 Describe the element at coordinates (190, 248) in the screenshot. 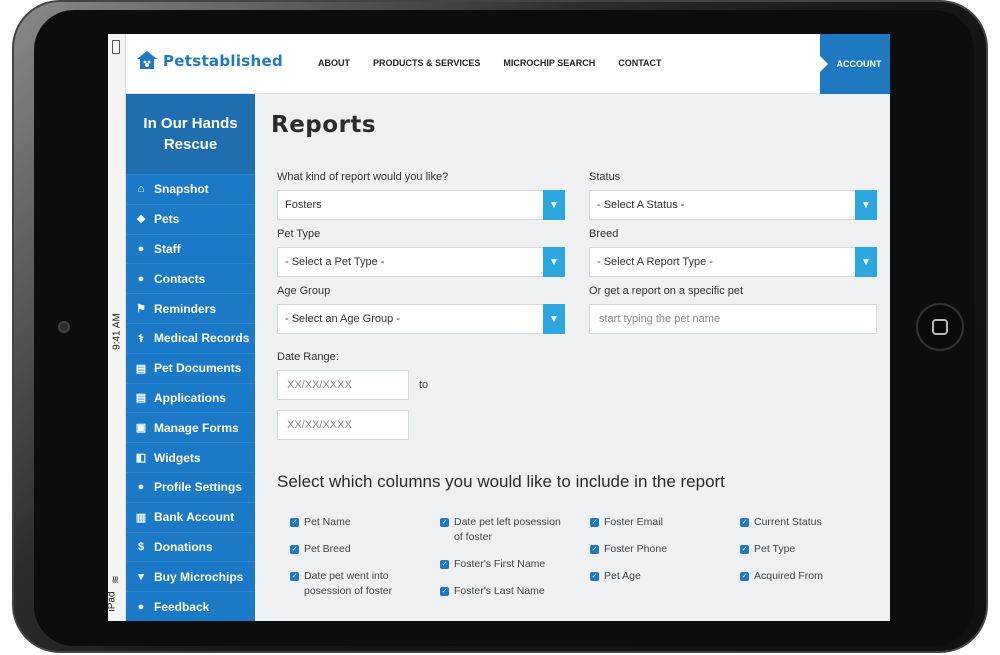

I see `sidebar-item-staff: ● Staff` at that location.